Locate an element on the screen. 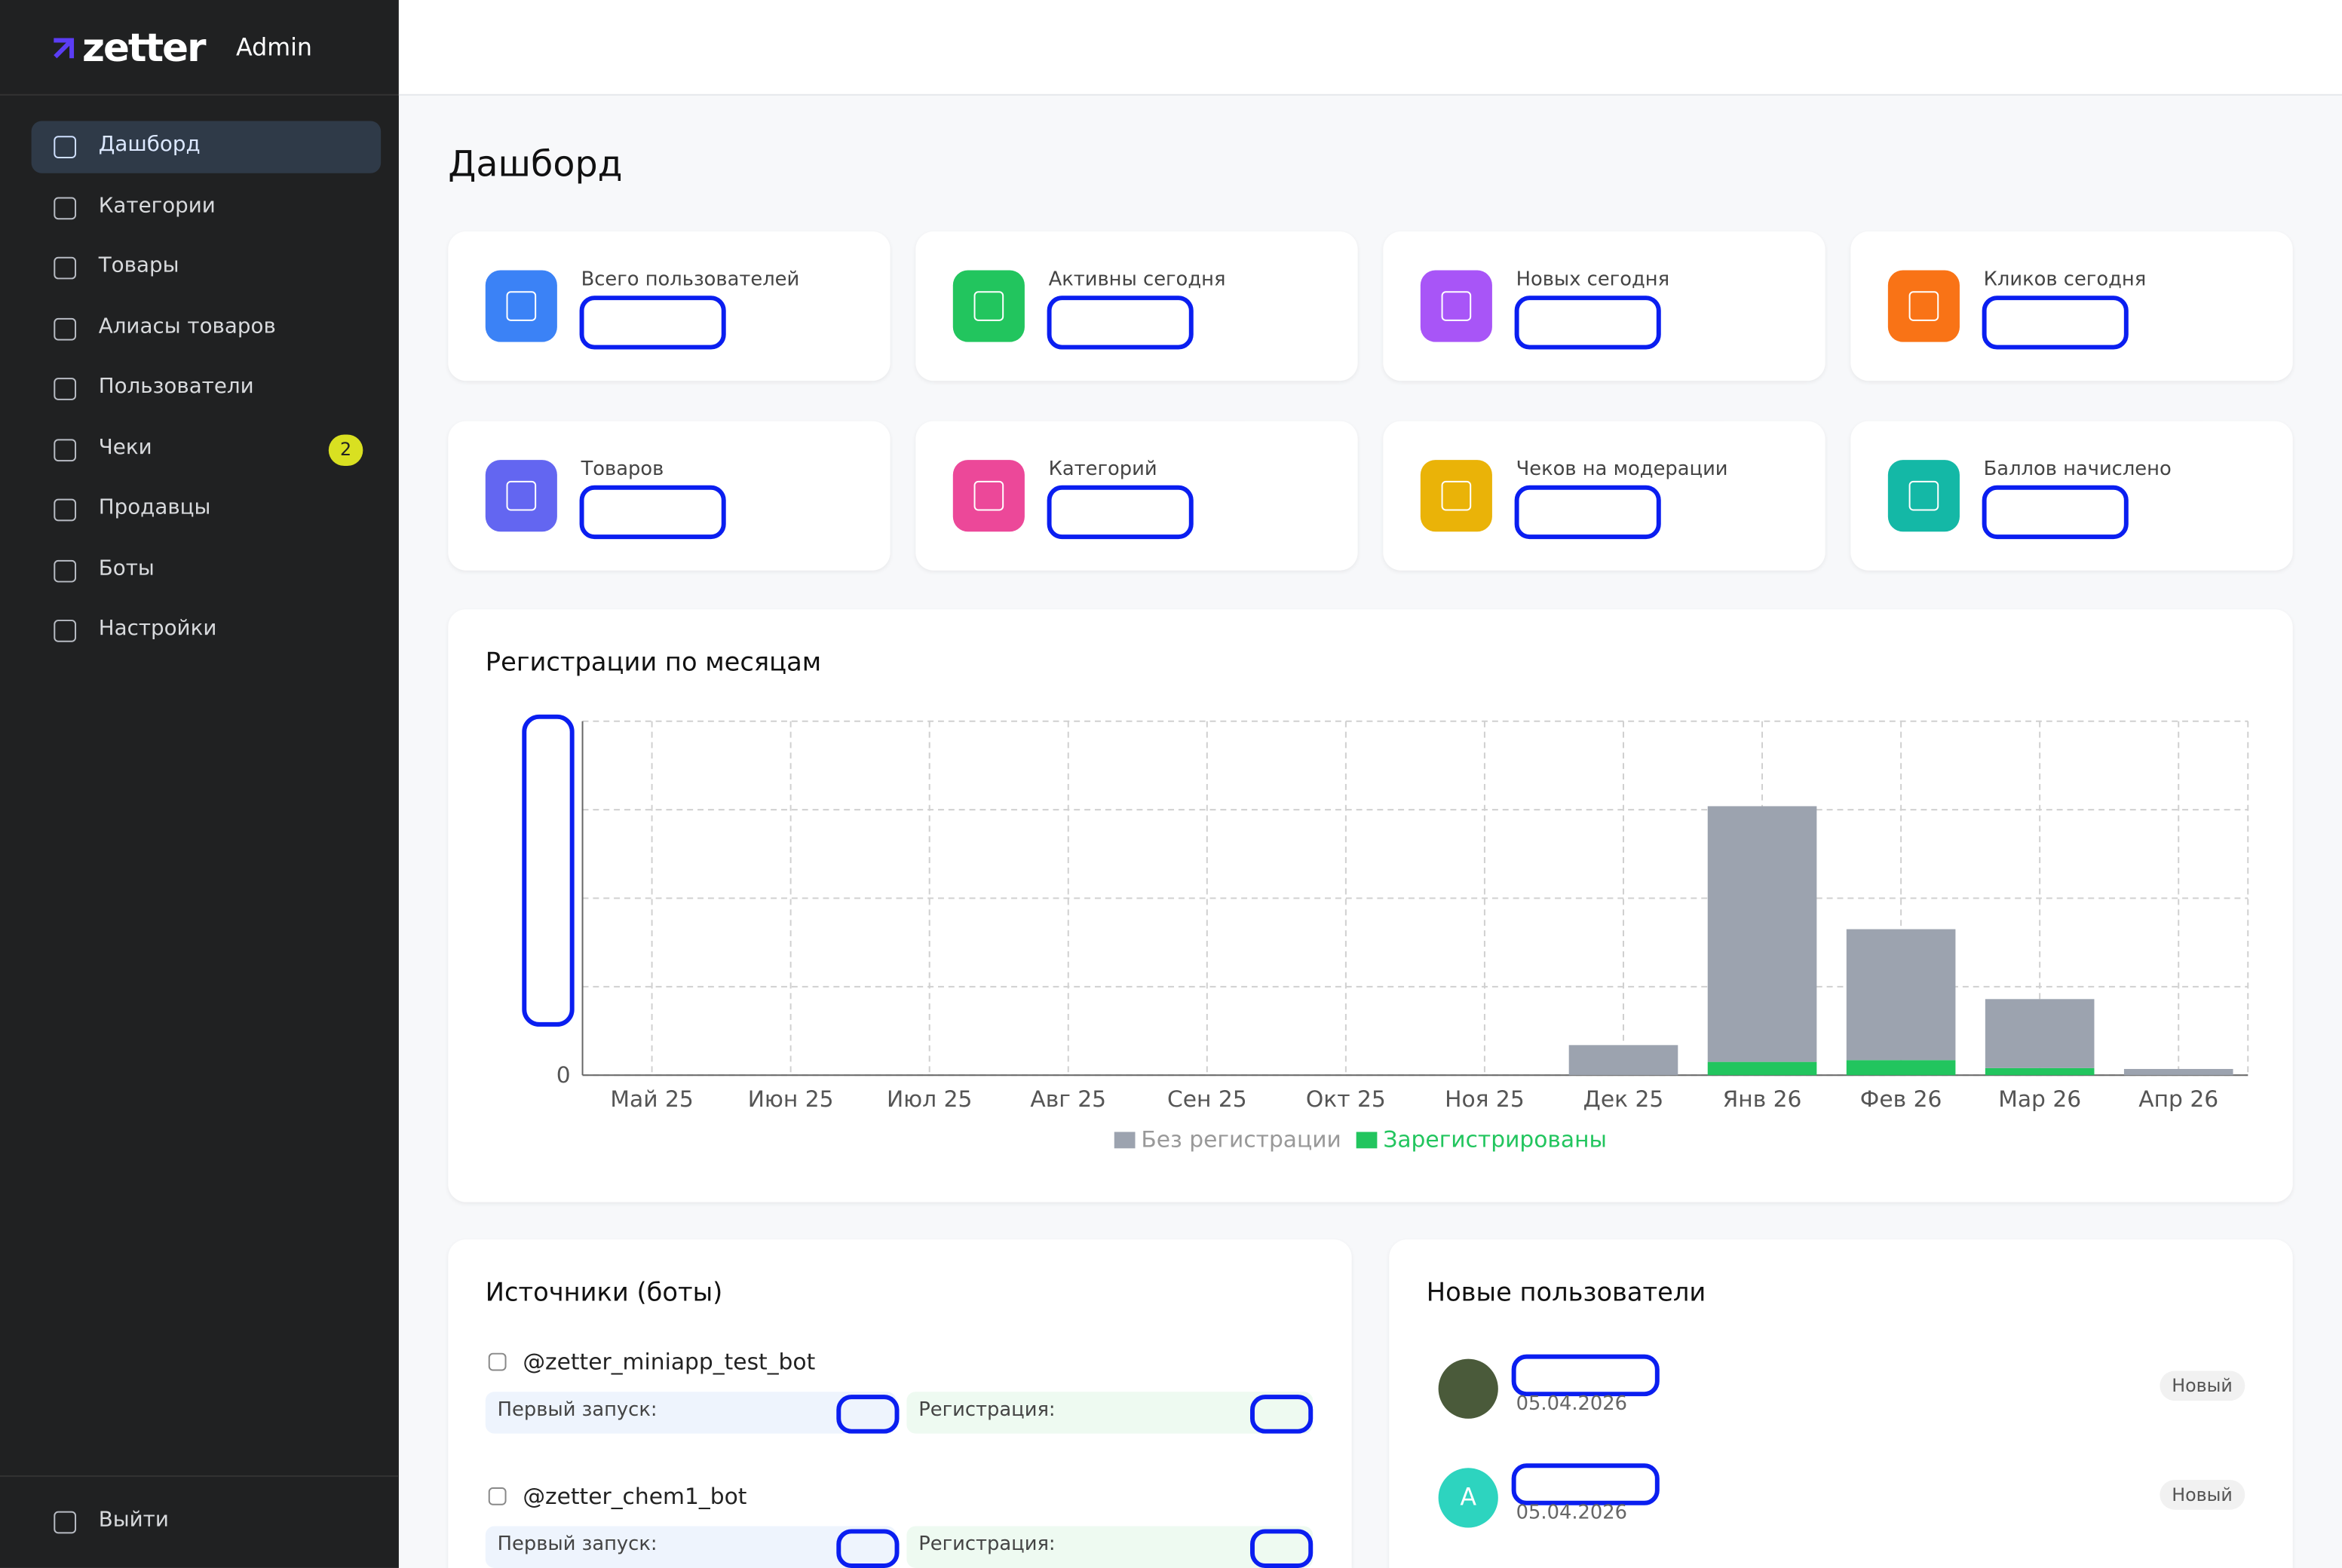  x-tick-label: Фев 26 is located at coordinates (1901, 1099).